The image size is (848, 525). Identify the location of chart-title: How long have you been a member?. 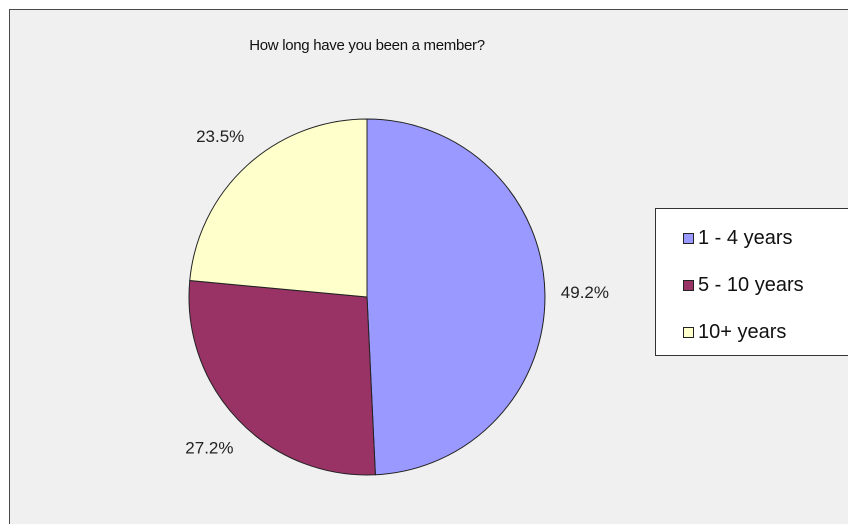
(367, 45).